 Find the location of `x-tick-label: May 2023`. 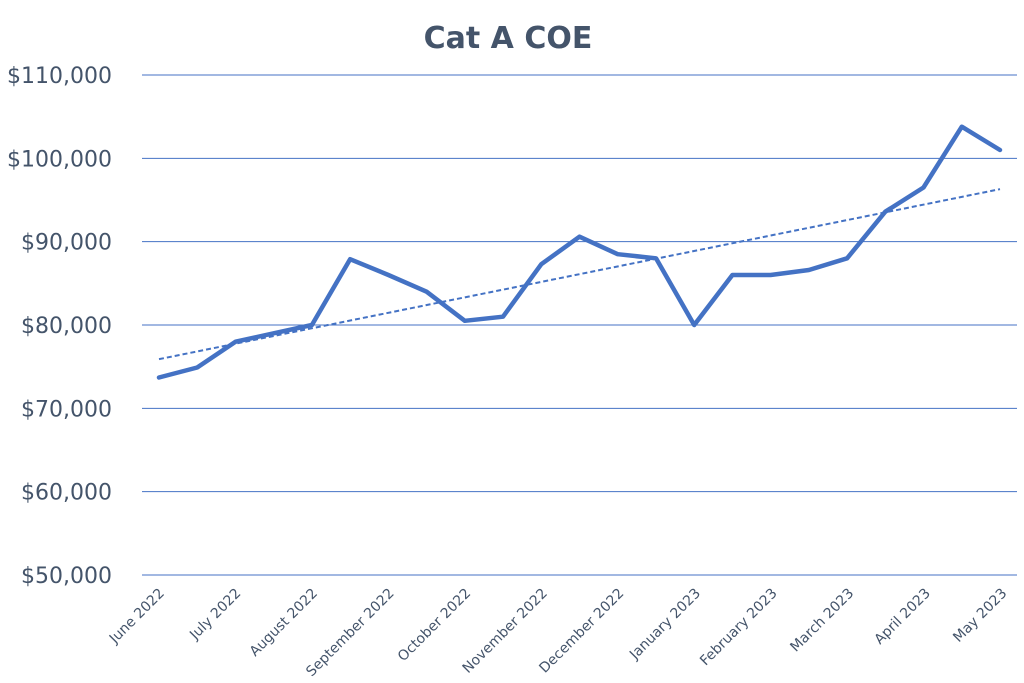

x-tick-label: May 2023 is located at coordinates (980, 616).